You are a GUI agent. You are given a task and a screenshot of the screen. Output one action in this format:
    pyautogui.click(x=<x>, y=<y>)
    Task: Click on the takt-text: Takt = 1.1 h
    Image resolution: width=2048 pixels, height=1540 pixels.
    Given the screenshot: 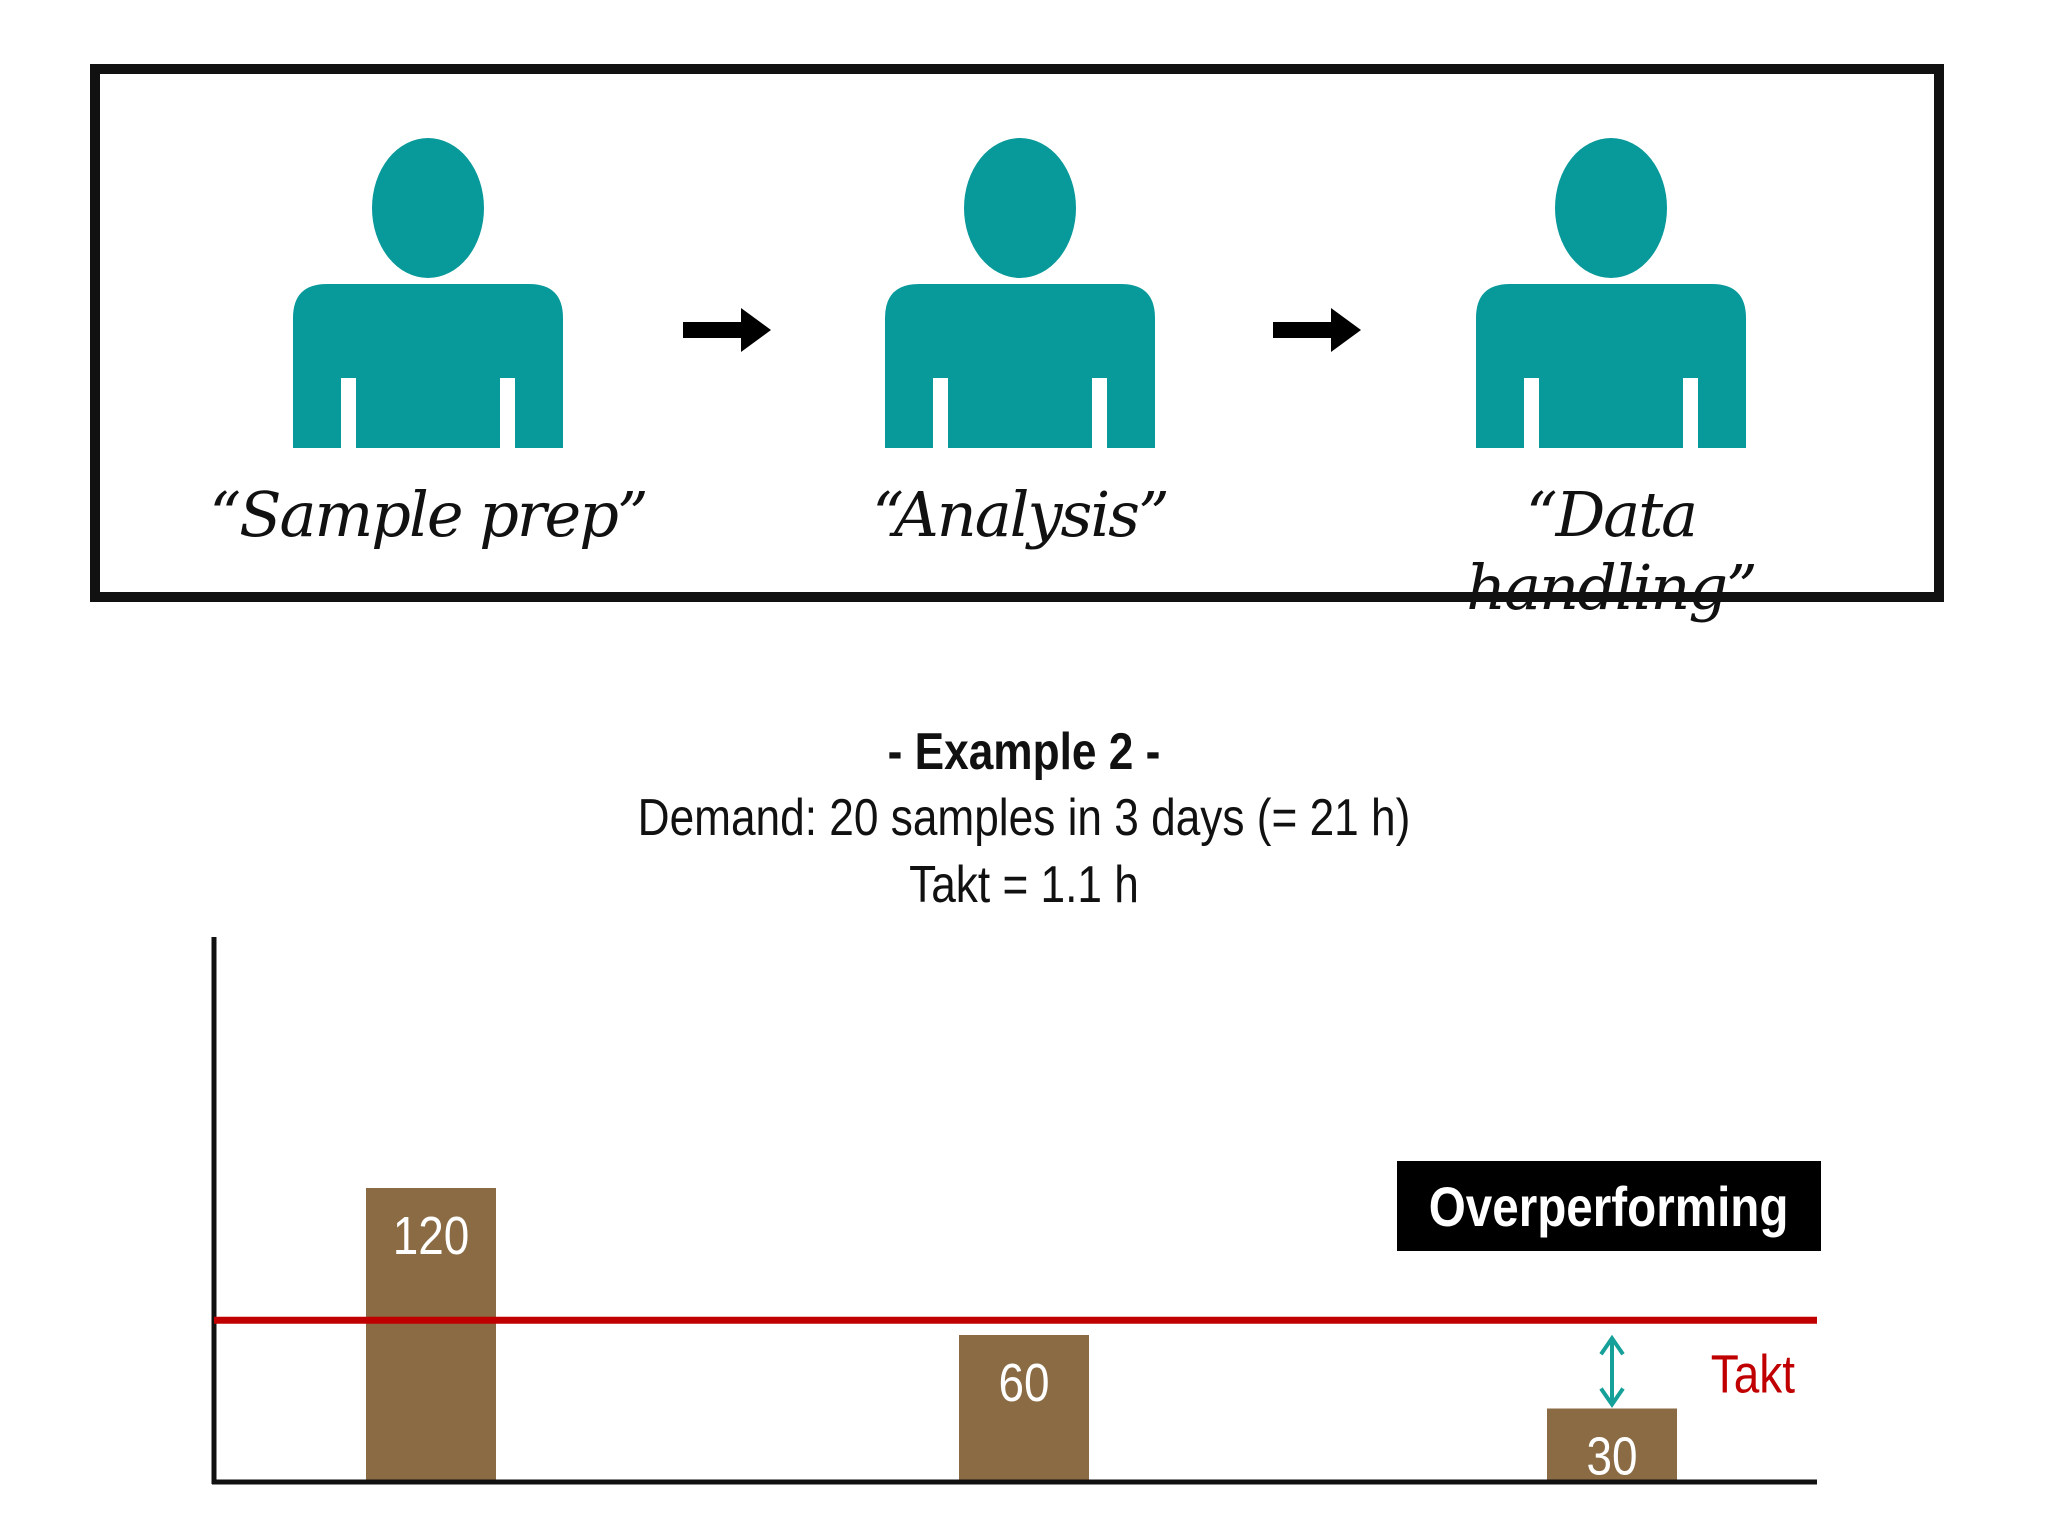 What is the action you would take?
    pyautogui.click(x=1024, y=885)
    